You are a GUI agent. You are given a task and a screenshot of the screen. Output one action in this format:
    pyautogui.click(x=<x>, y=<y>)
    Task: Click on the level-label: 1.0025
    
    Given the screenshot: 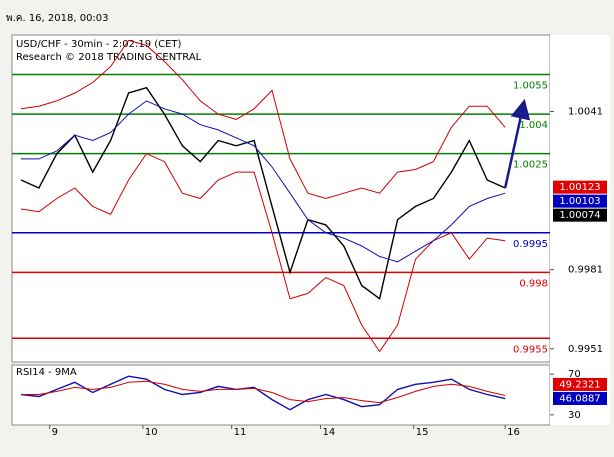 What is the action you would take?
    pyautogui.click(x=530, y=165)
    